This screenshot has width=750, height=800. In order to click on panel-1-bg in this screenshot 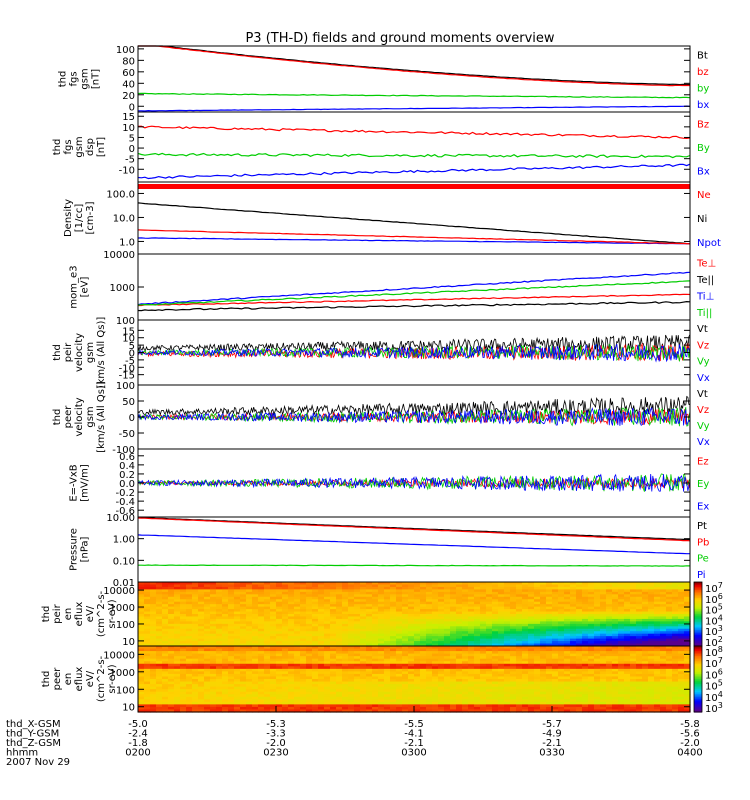, I will do `click(414, 79)`.